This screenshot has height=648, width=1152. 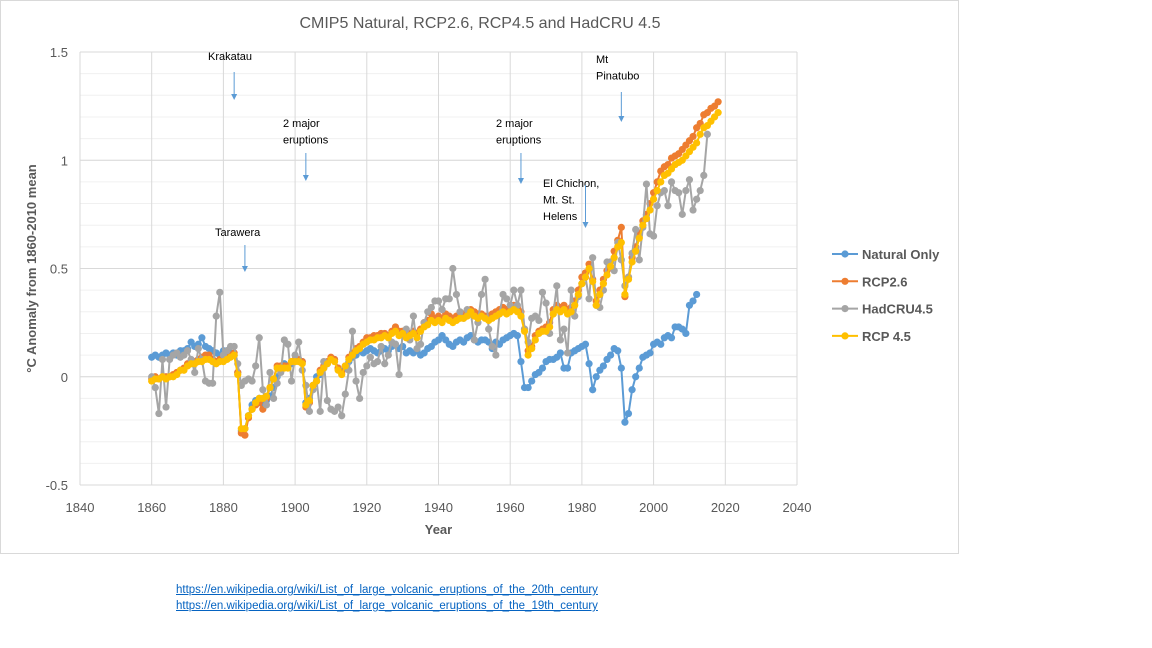 I want to click on y-tick-label: 0, so click(x=64, y=377).